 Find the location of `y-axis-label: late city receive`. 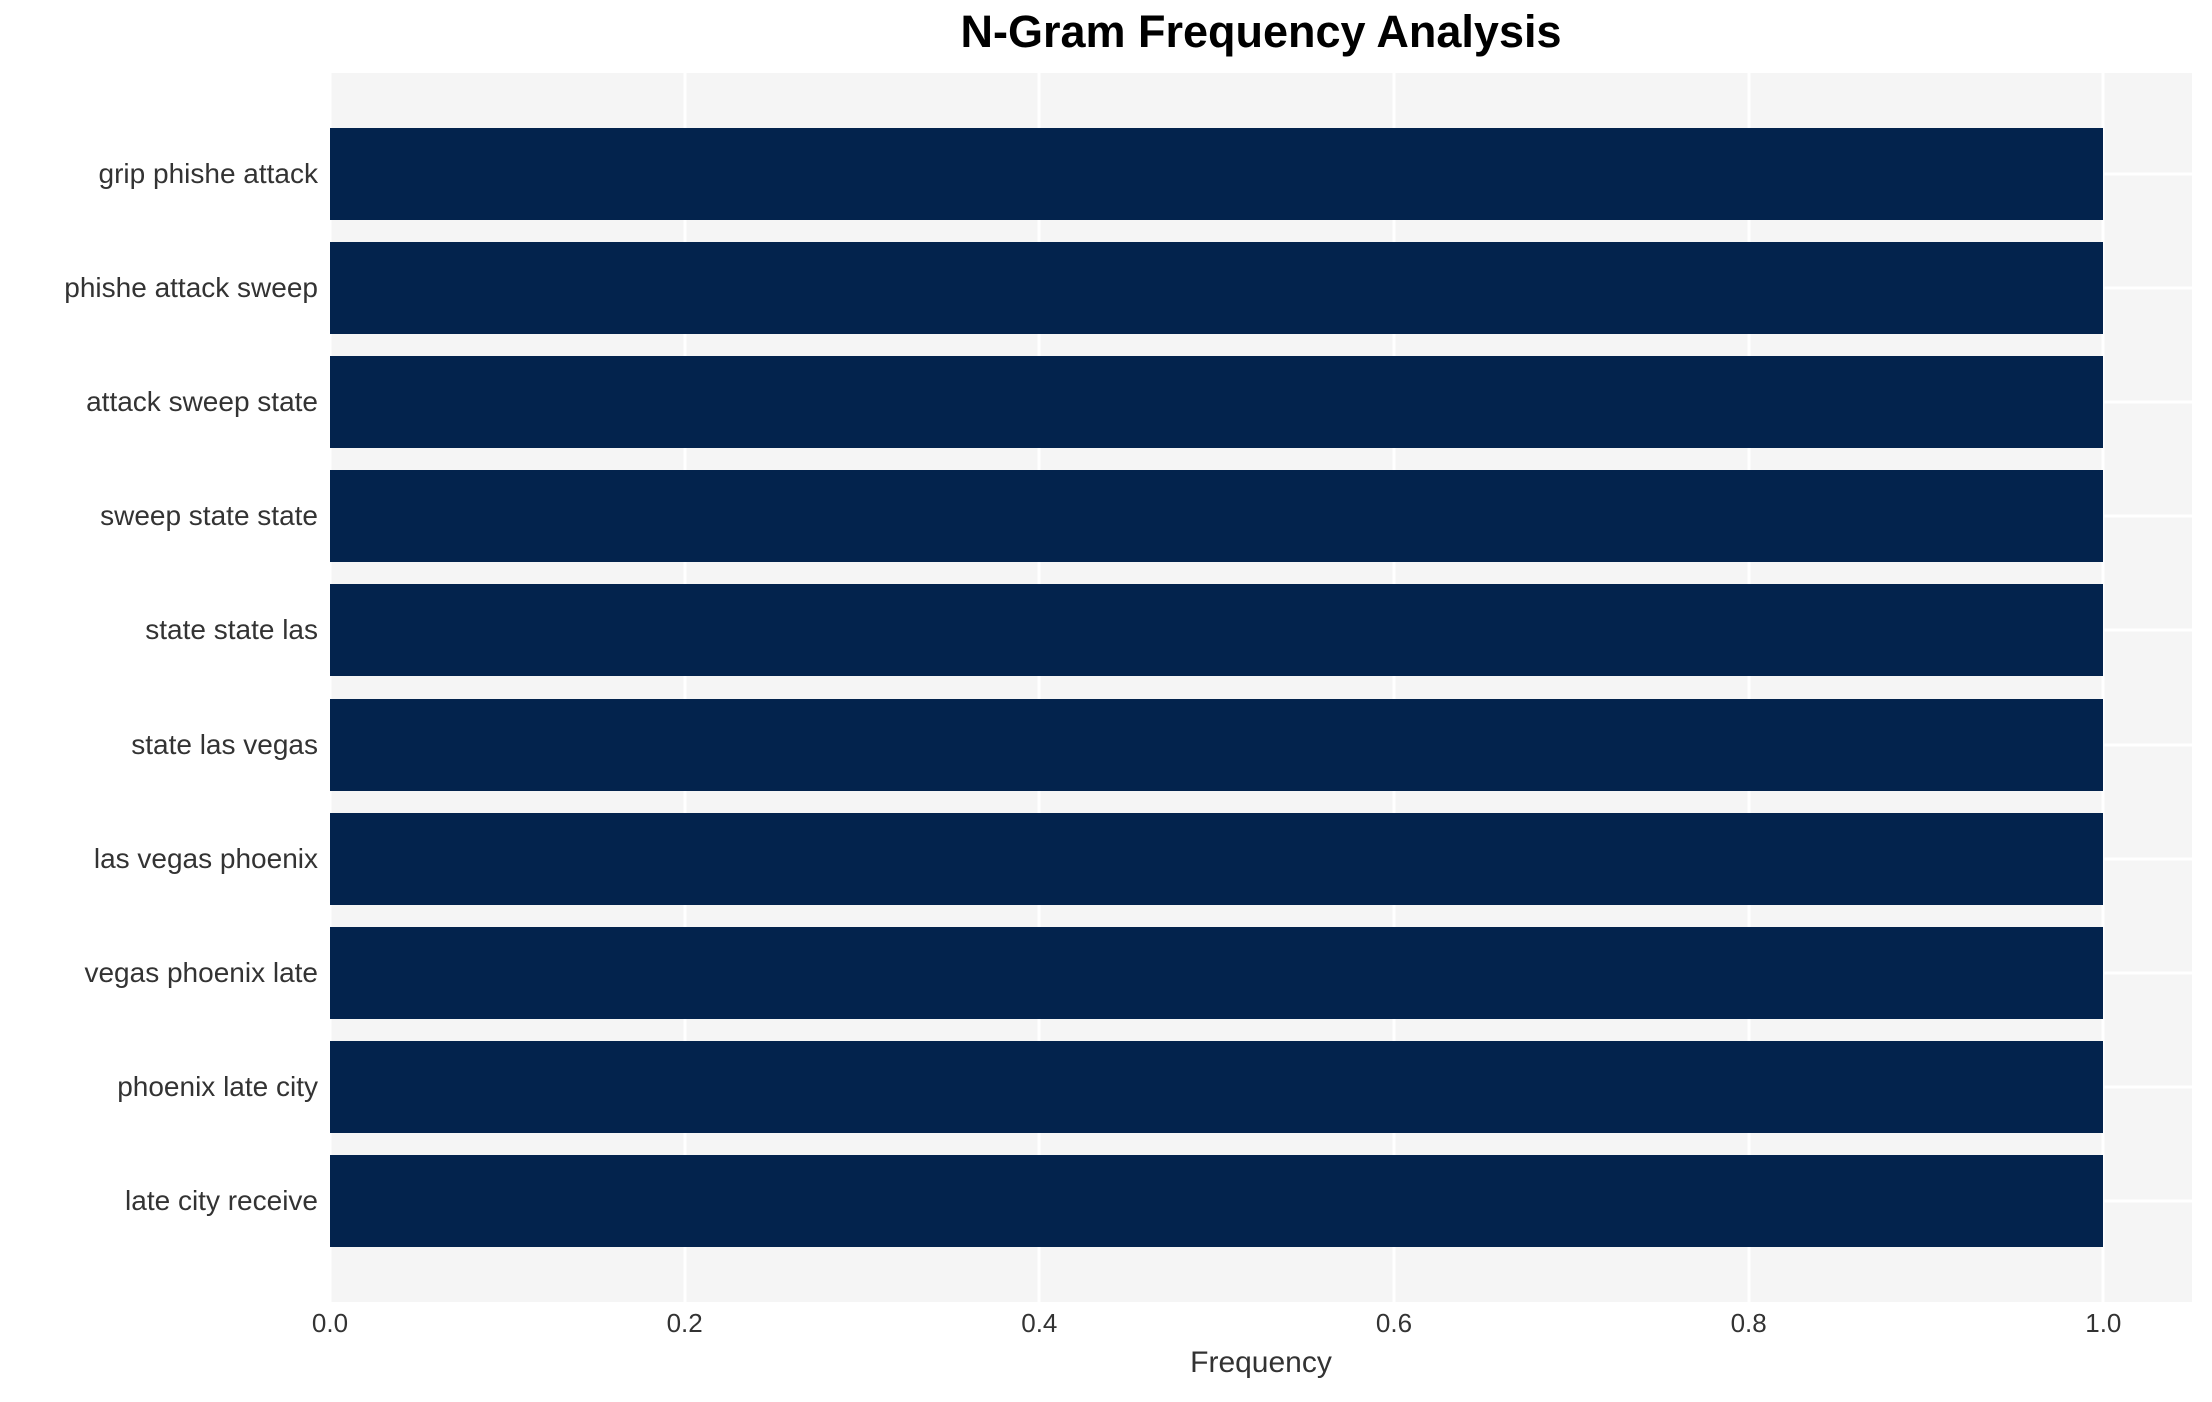

y-axis-label: late city receive is located at coordinates (221, 1200).